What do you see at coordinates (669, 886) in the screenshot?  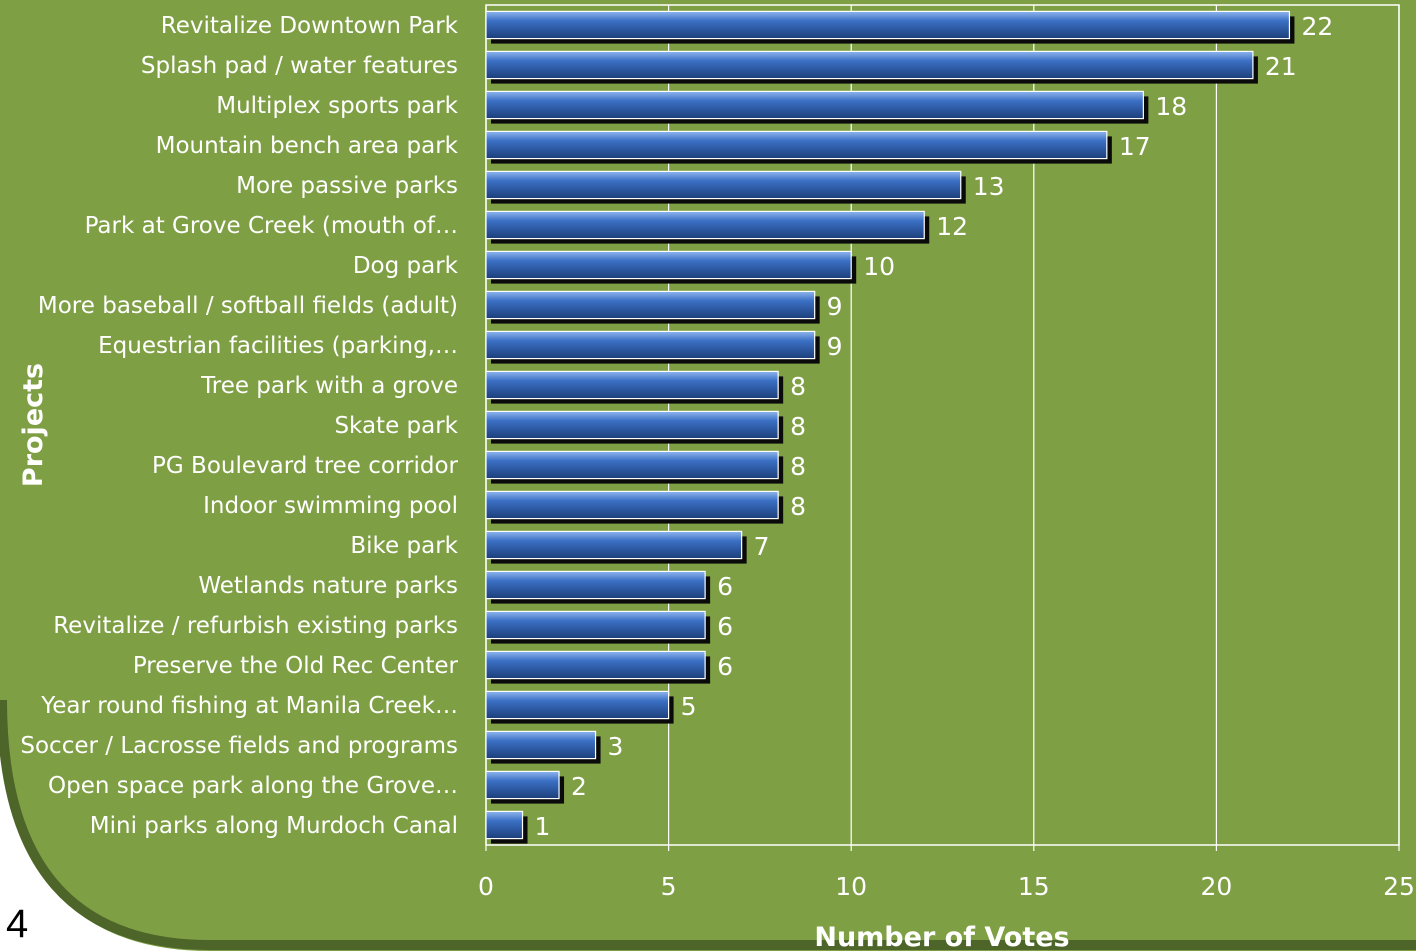 I see `x-tick-label: 5` at bounding box center [669, 886].